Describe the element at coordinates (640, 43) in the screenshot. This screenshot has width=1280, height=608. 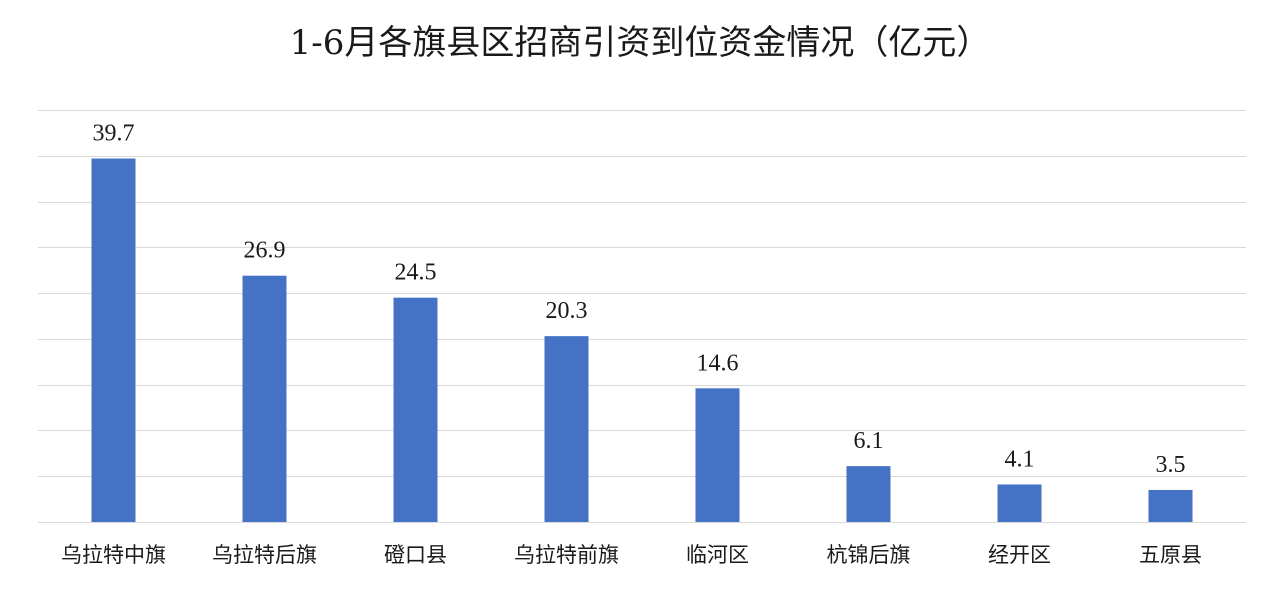
I see `chart-title: 1-6月各旗县区招商引资到位资金情况（亿元）` at that location.